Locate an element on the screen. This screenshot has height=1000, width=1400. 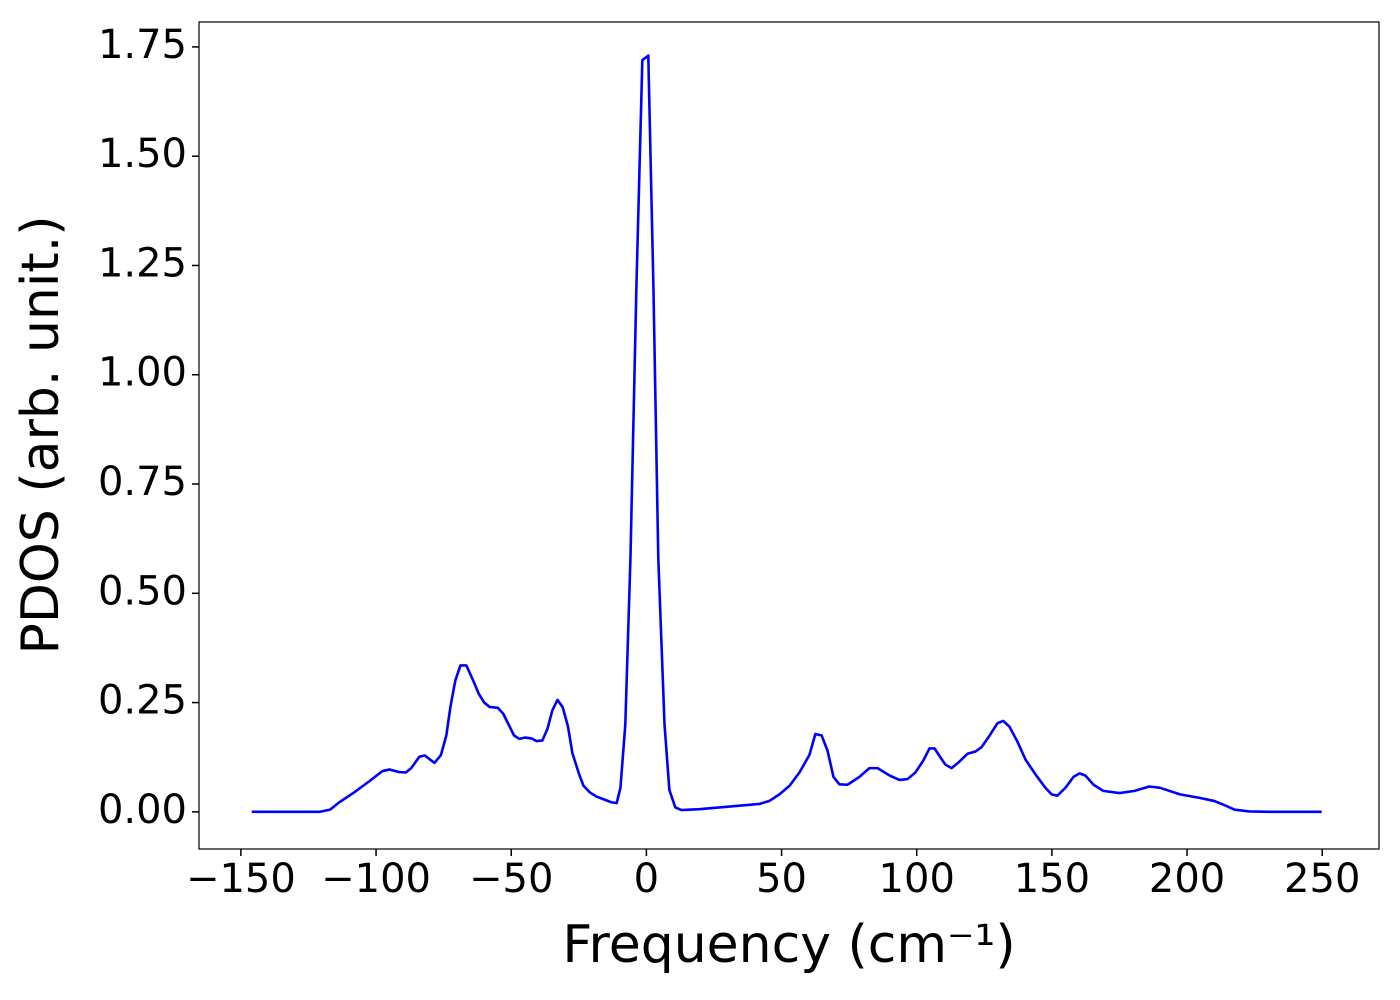
y-tick-label: 1.00 is located at coordinates (142, 373).